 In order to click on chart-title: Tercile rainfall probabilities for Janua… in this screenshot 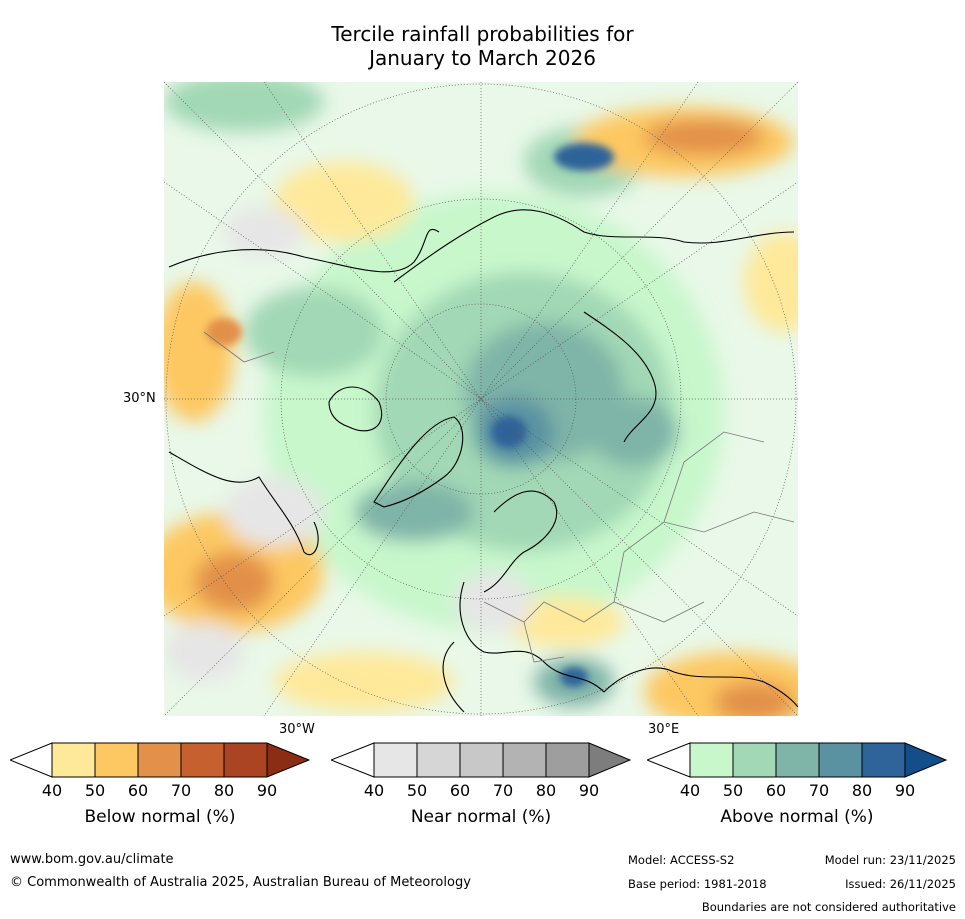, I will do `click(482, 46)`.